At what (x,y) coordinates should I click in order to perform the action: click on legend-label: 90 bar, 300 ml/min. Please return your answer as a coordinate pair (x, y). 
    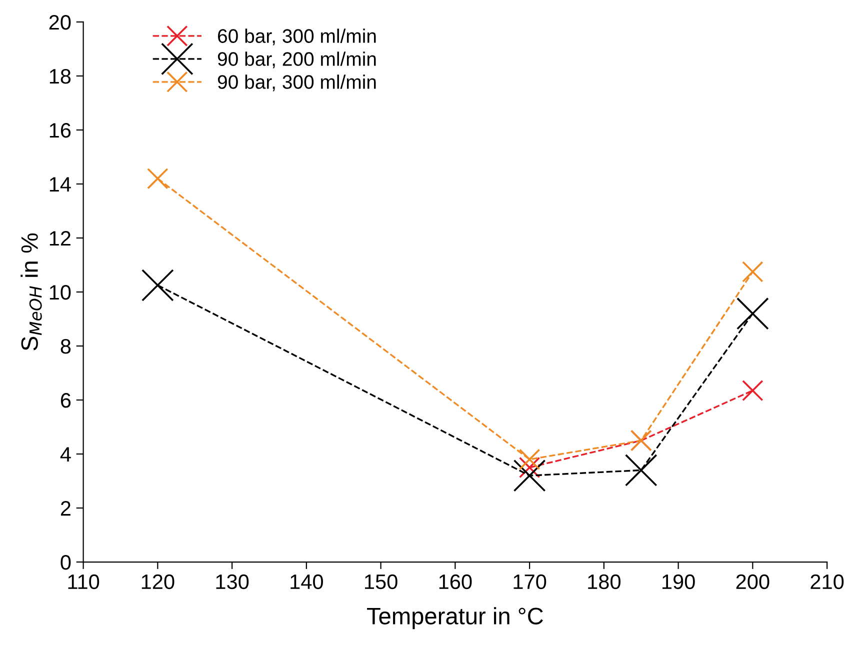
    Looking at the image, I should click on (297, 83).